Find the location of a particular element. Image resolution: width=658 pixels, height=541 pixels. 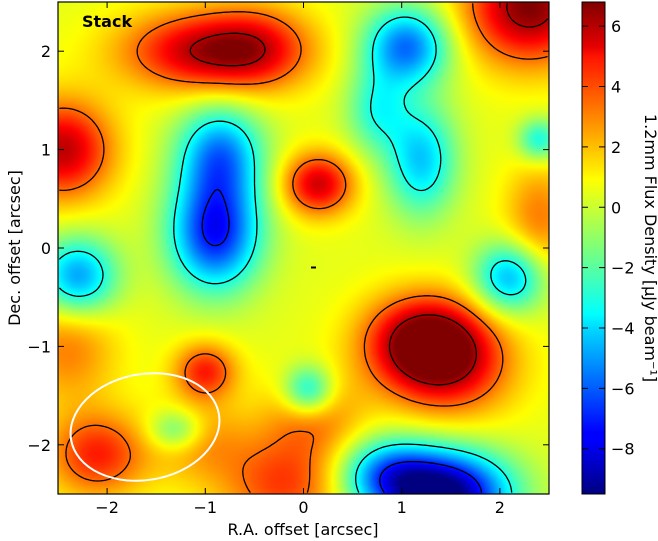

panel-label: Stack is located at coordinates (107, 21).